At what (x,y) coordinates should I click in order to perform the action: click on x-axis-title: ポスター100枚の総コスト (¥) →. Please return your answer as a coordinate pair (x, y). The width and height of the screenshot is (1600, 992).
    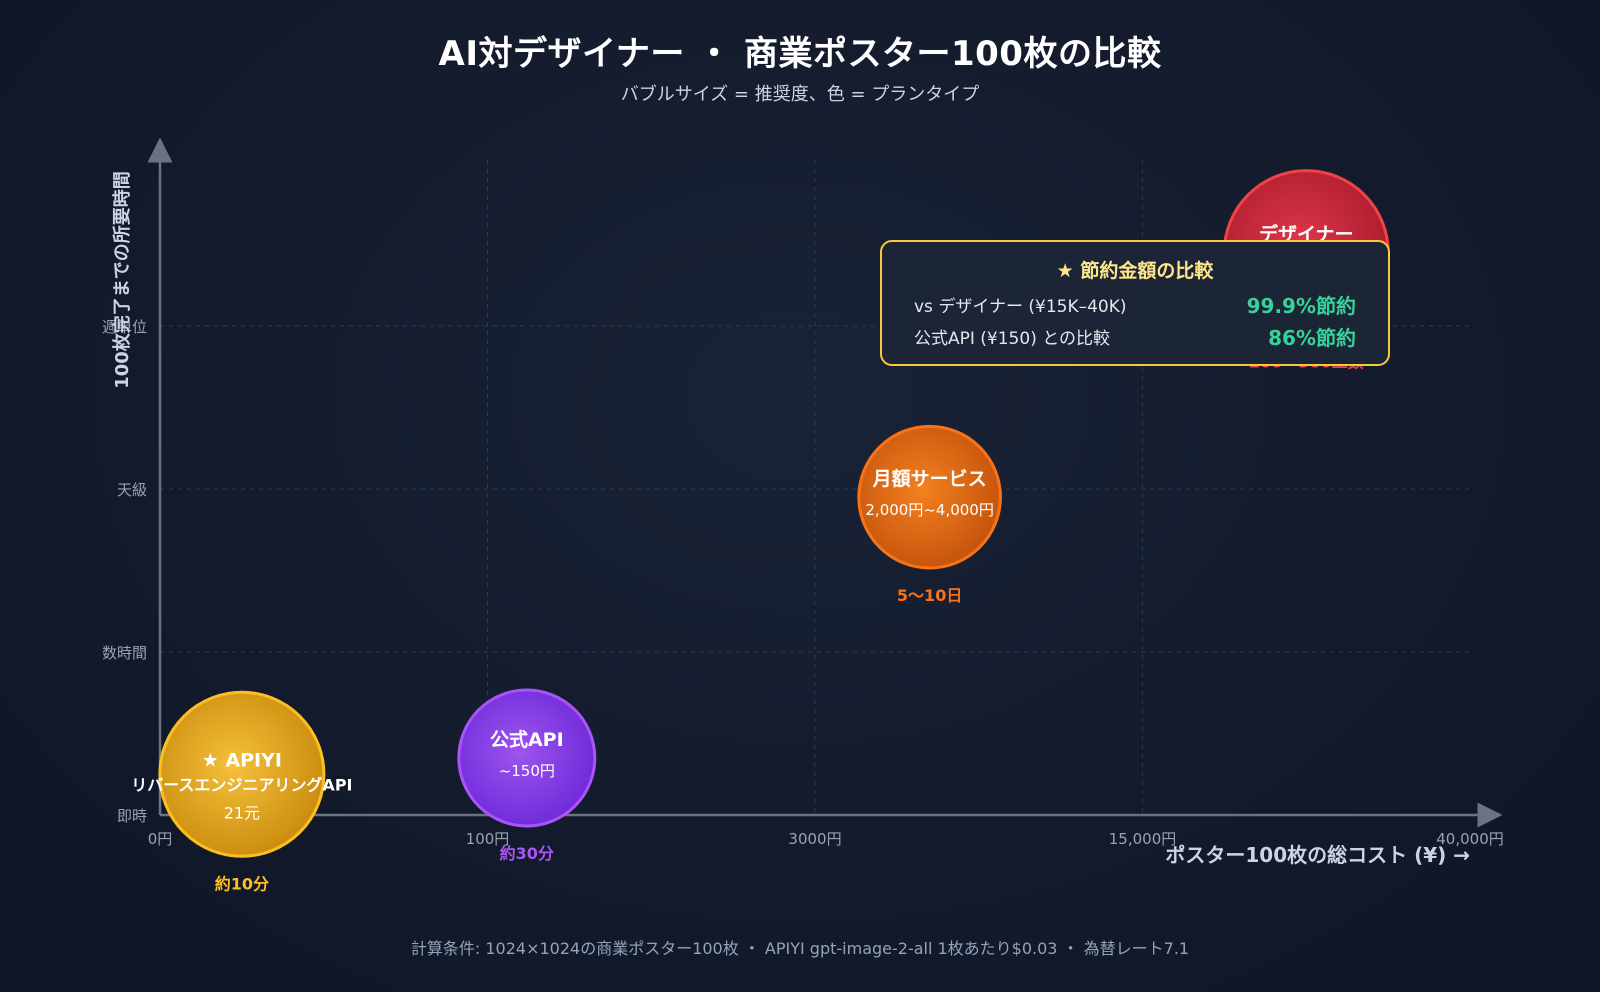
    Looking at the image, I should click on (1317, 855).